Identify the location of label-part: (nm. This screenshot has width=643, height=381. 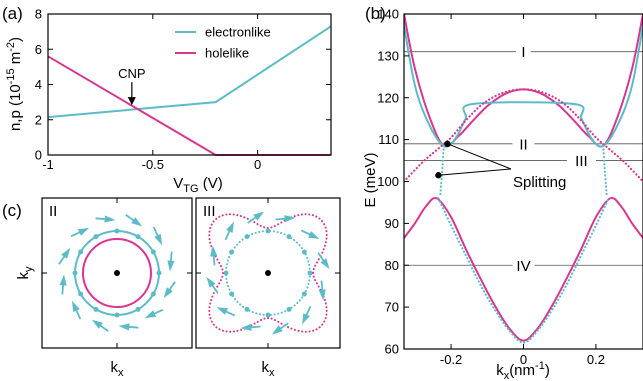
(522, 370).